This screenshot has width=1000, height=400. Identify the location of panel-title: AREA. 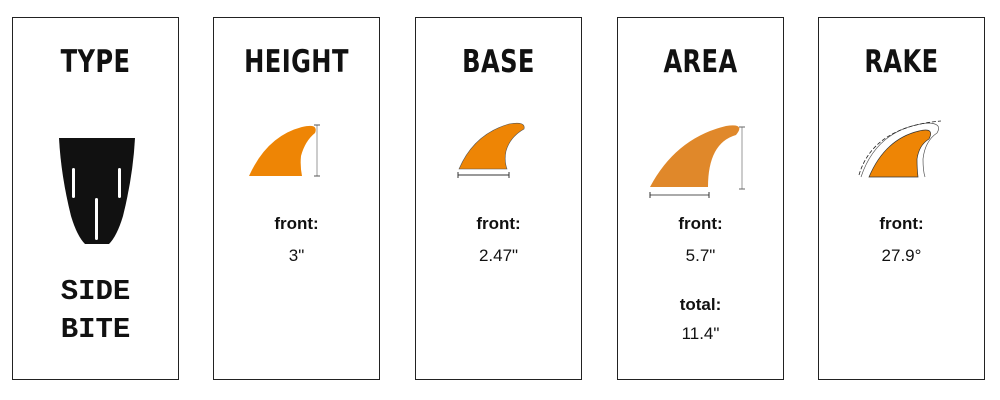
(700, 62).